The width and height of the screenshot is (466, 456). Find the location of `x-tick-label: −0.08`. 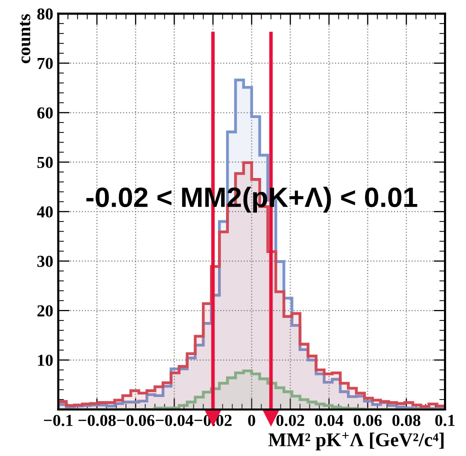

x-tick-label: −0.08 is located at coordinates (97, 420).